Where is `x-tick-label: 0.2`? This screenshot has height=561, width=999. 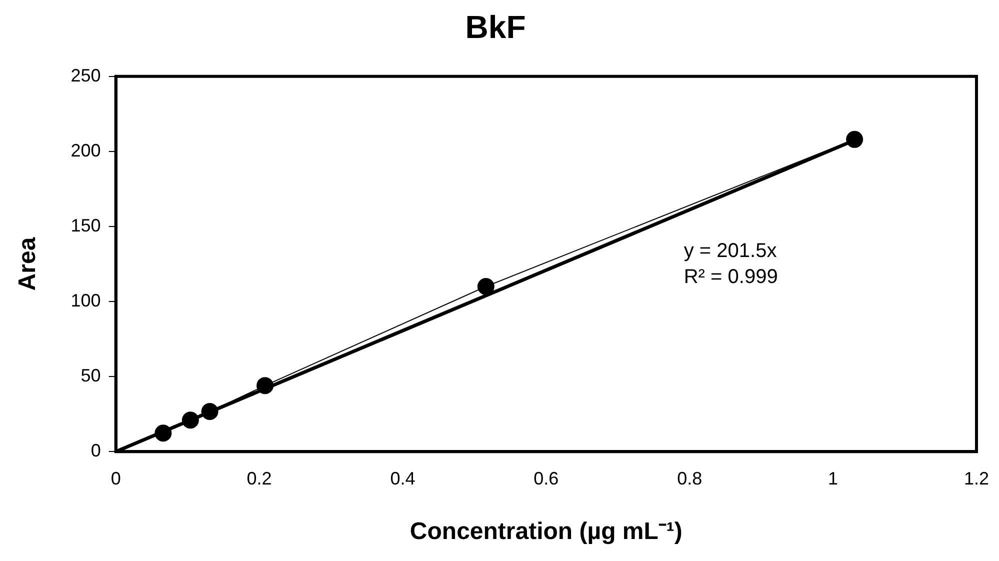
x-tick-label: 0.2 is located at coordinates (259, 478).